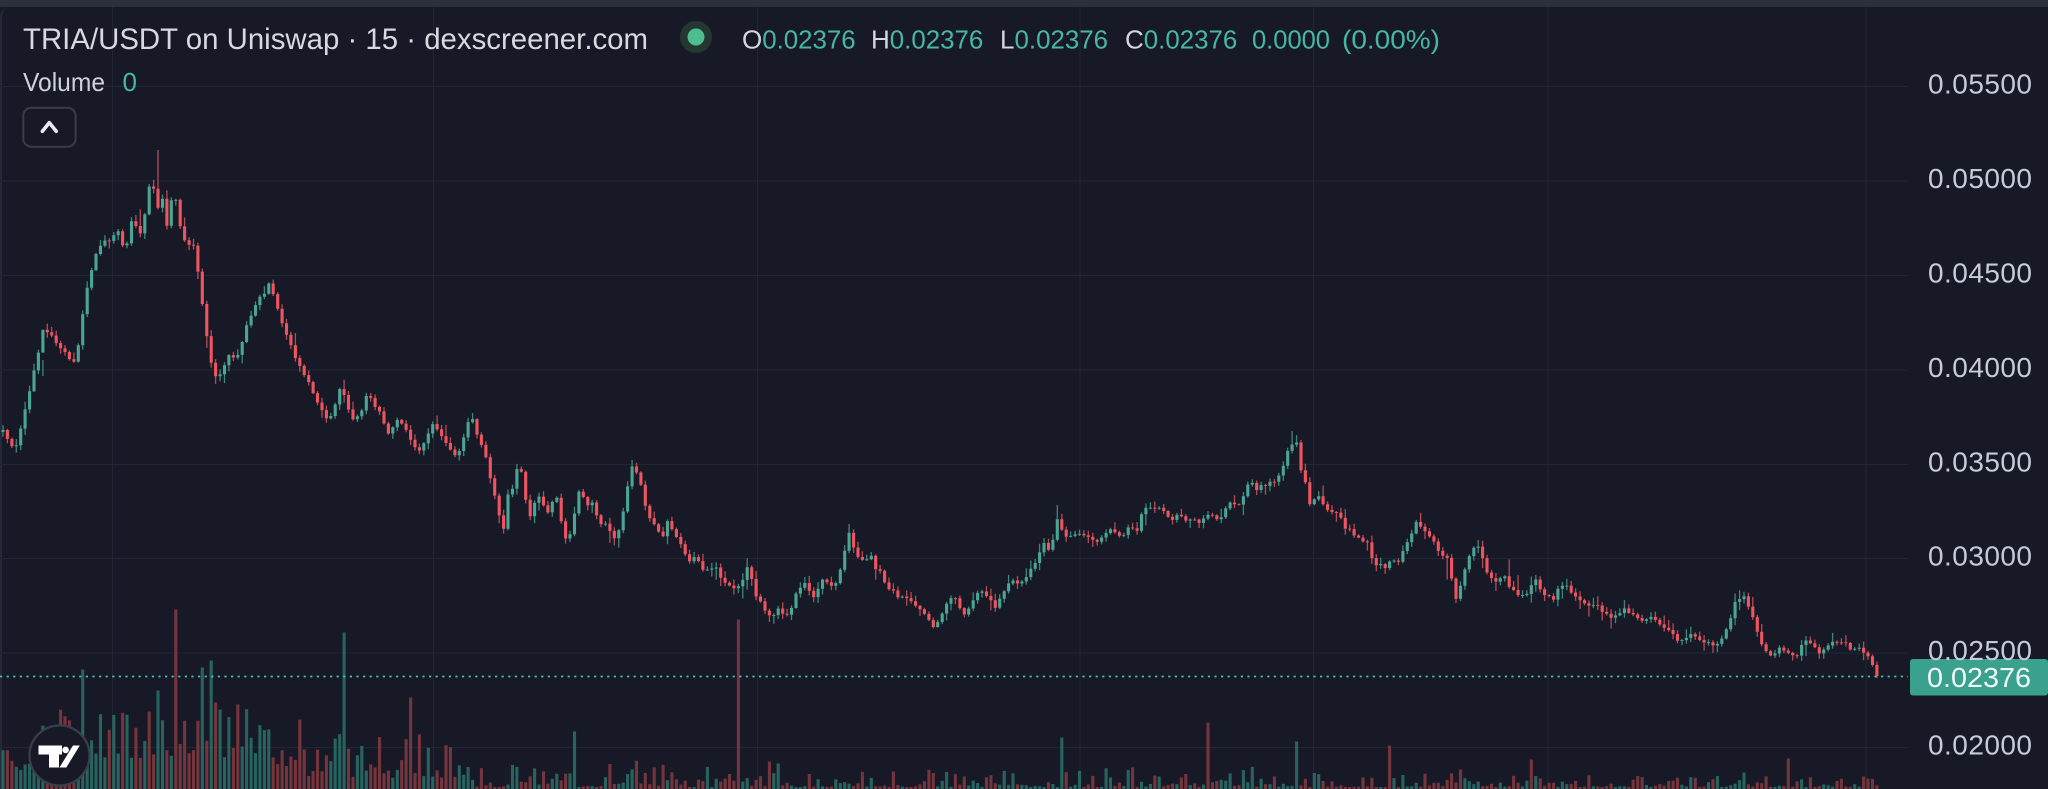 The width and height of the screenshot is (2048, 789). I want to click on svg-text: 0.04500, so click(1980, 272).